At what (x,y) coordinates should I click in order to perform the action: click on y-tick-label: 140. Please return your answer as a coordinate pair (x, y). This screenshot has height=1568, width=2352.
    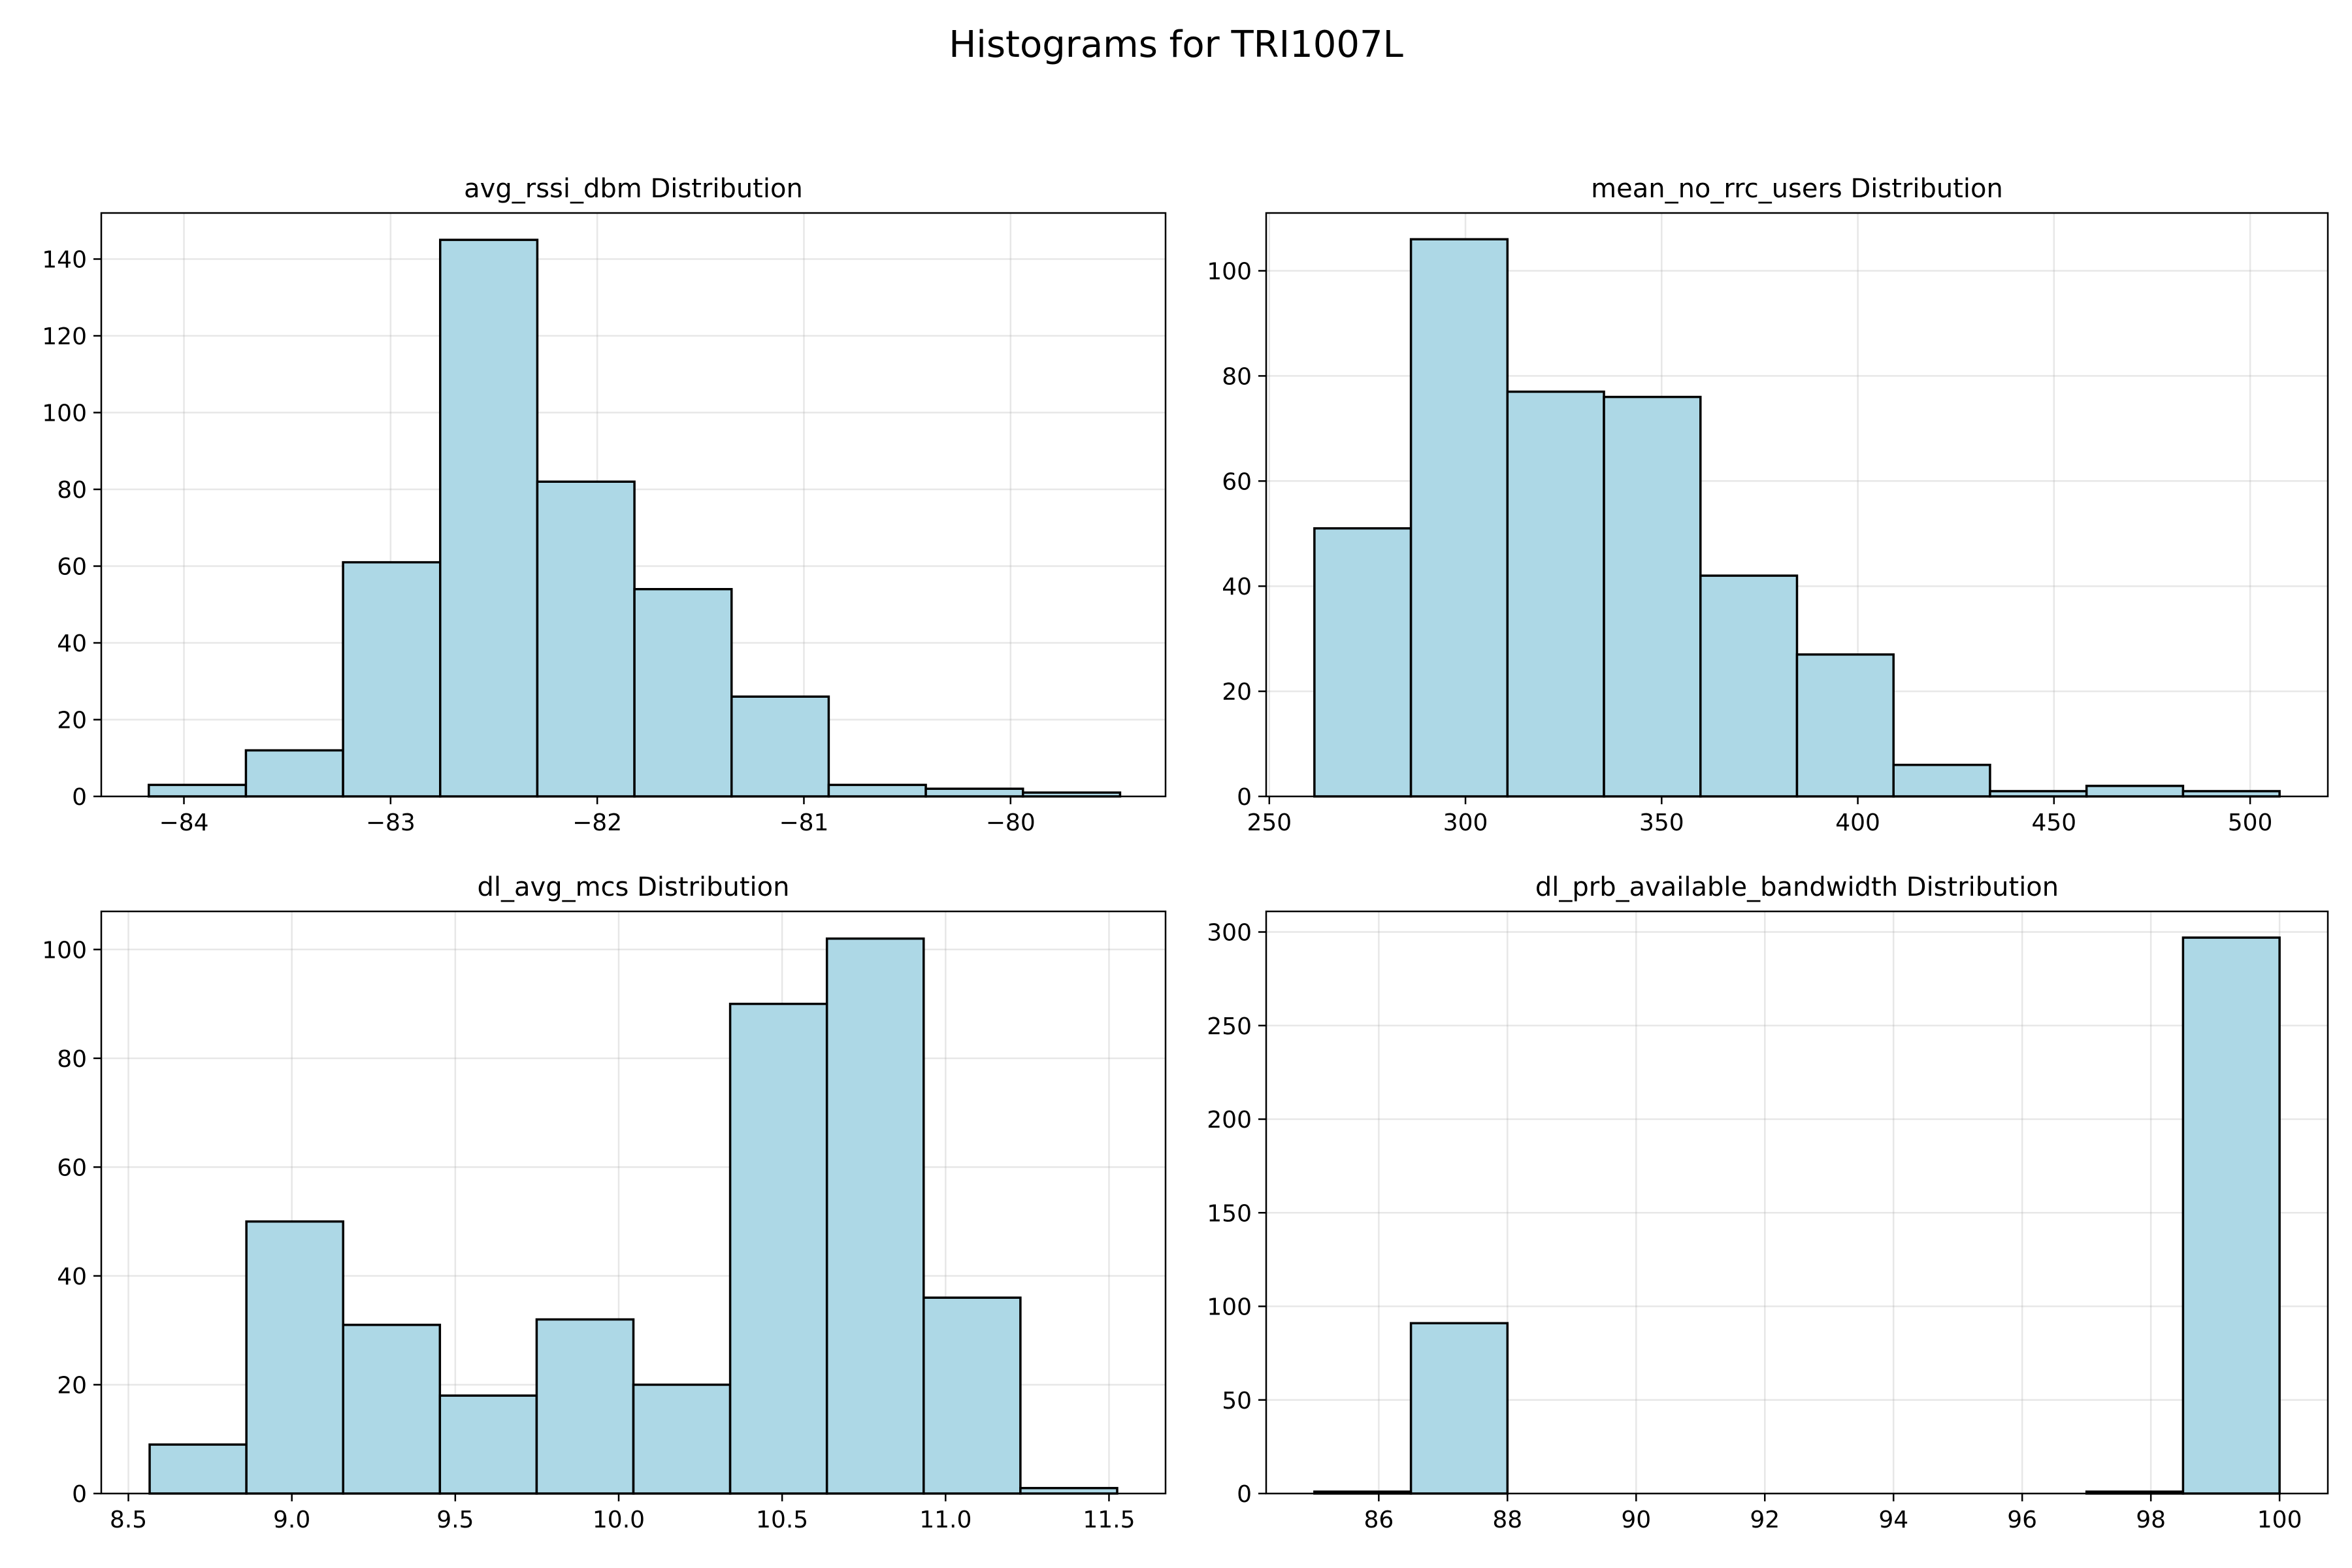
    Looking at the image, I should click on (64, 260).